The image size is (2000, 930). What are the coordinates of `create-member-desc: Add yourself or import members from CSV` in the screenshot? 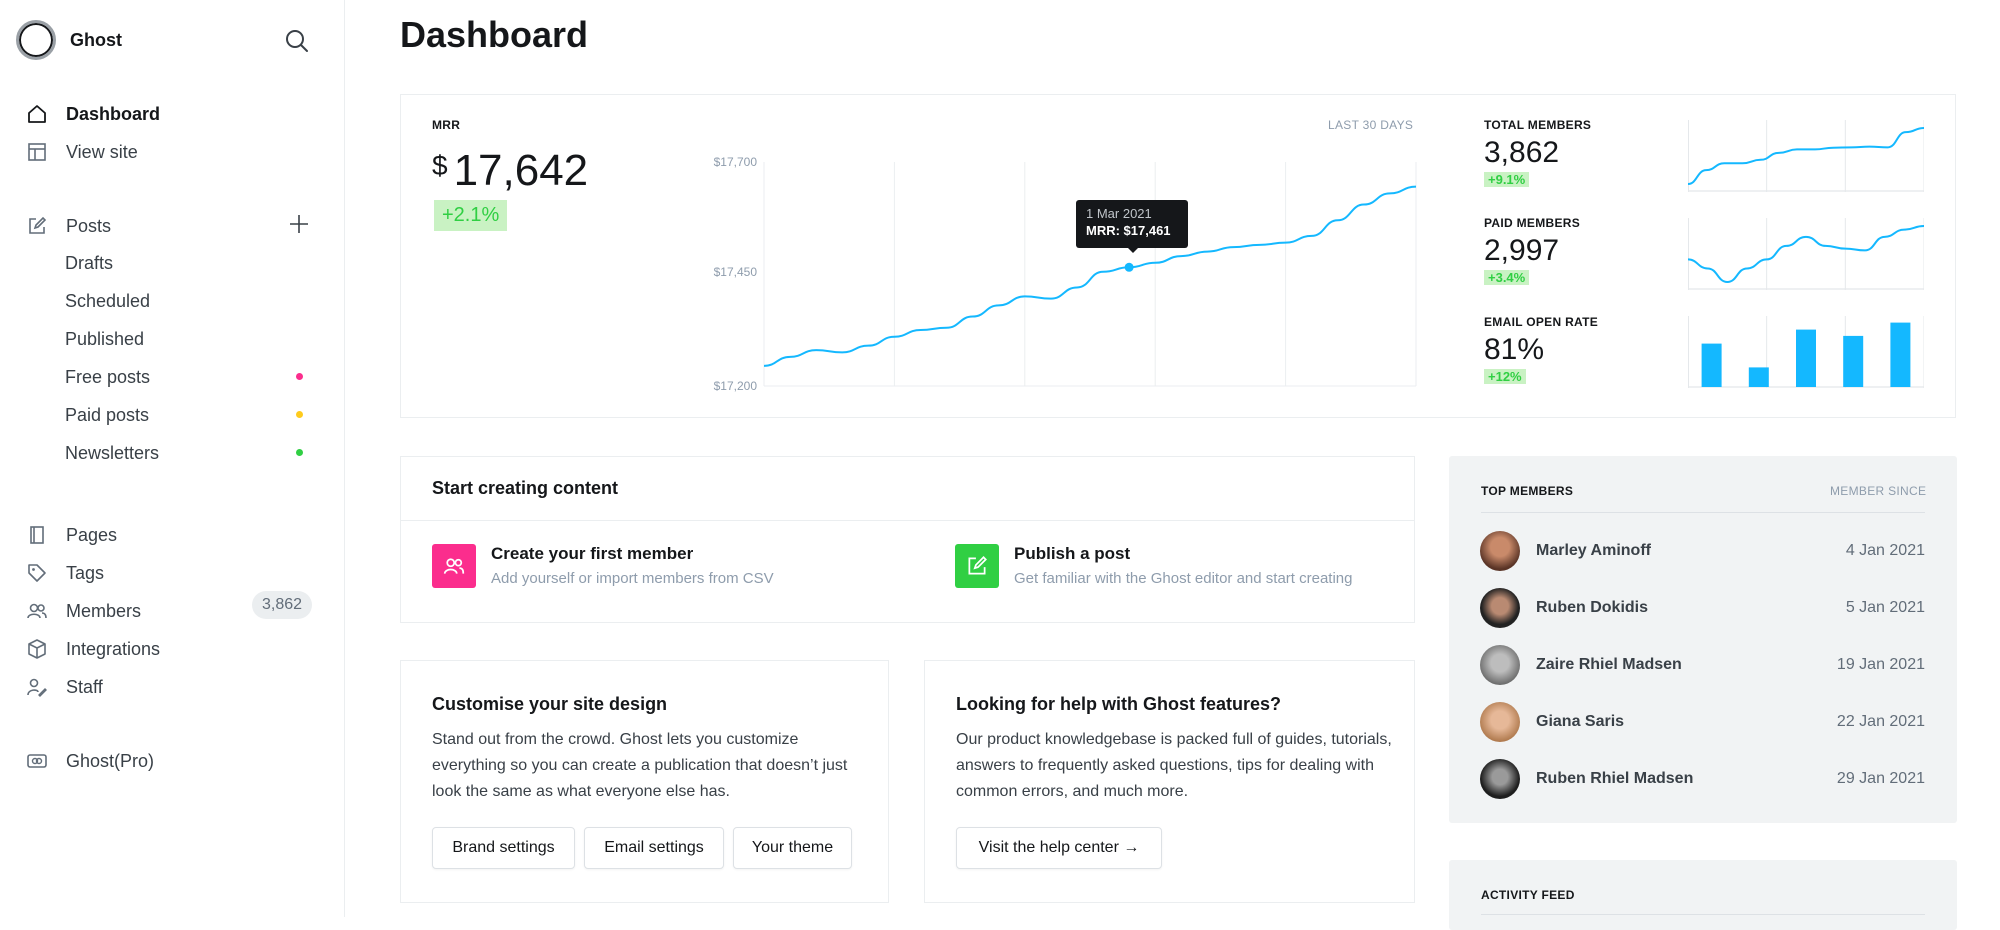 It's located at (632, 578).